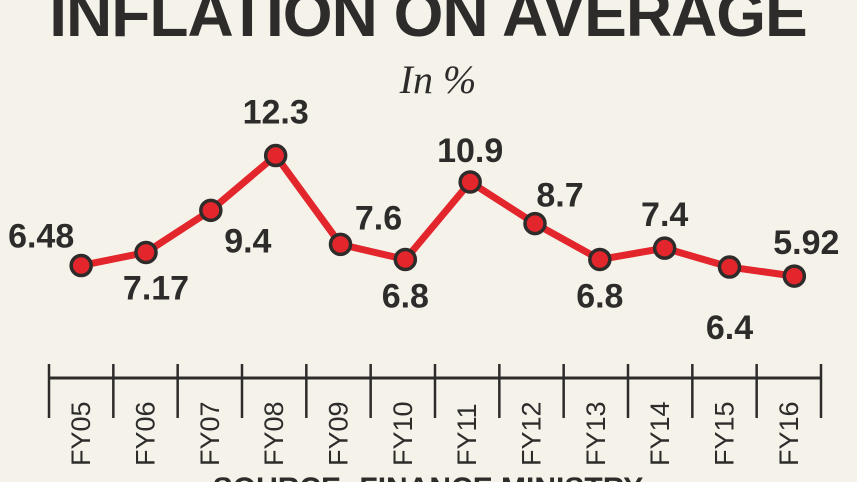 The image size is (857, 482). I want to click on data-label: 9.4, so click(247, 241).